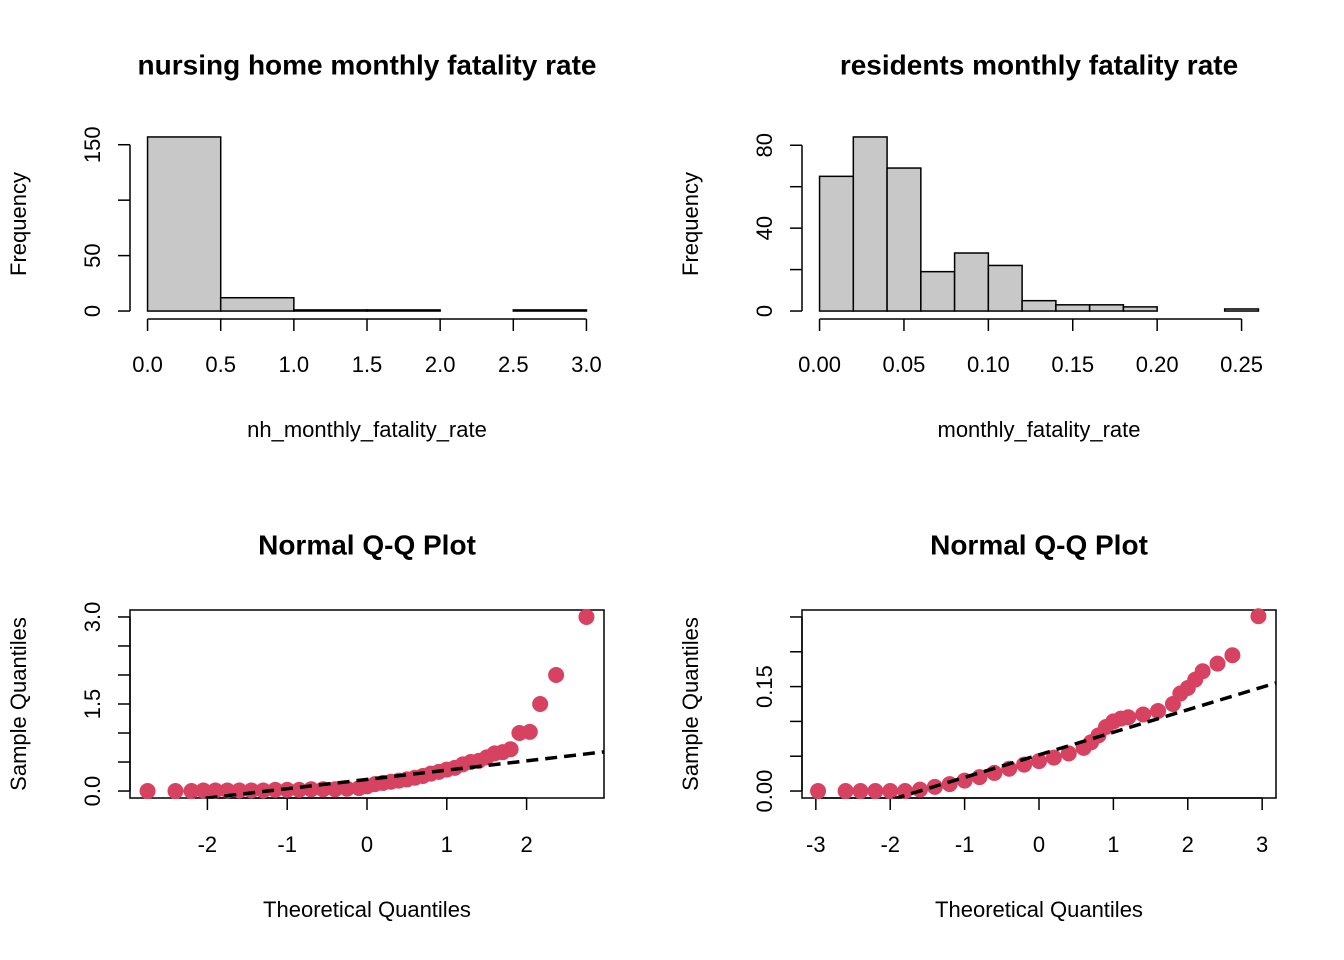 This screenshot has height=960, width=1344. I want to click on x-tick-label: 2.0, so click(440, 364).